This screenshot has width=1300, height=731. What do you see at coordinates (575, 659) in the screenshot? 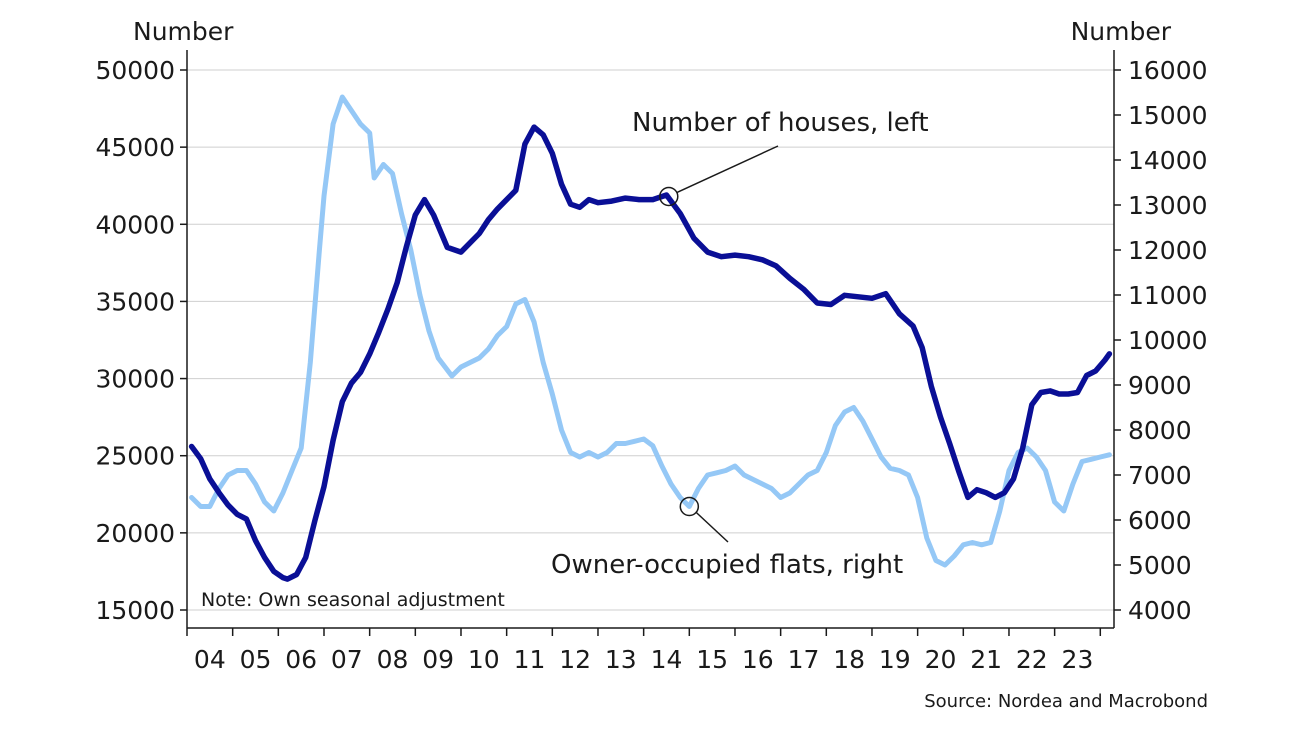
I see `x-tick-label: 12` at bounding box center [575, 659].